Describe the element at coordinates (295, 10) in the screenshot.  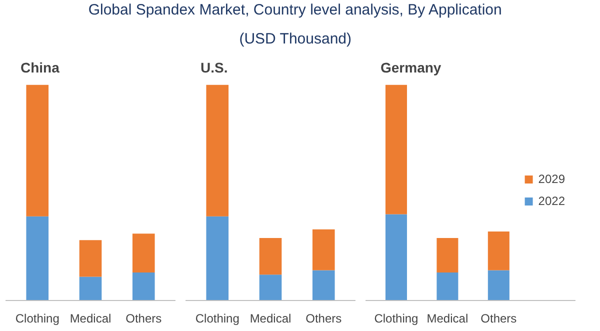
I see `text: Global Spandex Market, Country level analysis, By Application` at that location.